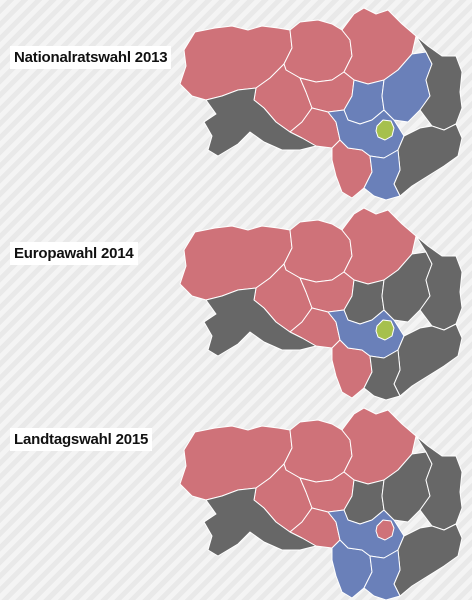  What do you see at coordinates (81, 439) in the screenshot?
I see `map-title: Landtagswahl 2015` at bounding box center [81, 439].